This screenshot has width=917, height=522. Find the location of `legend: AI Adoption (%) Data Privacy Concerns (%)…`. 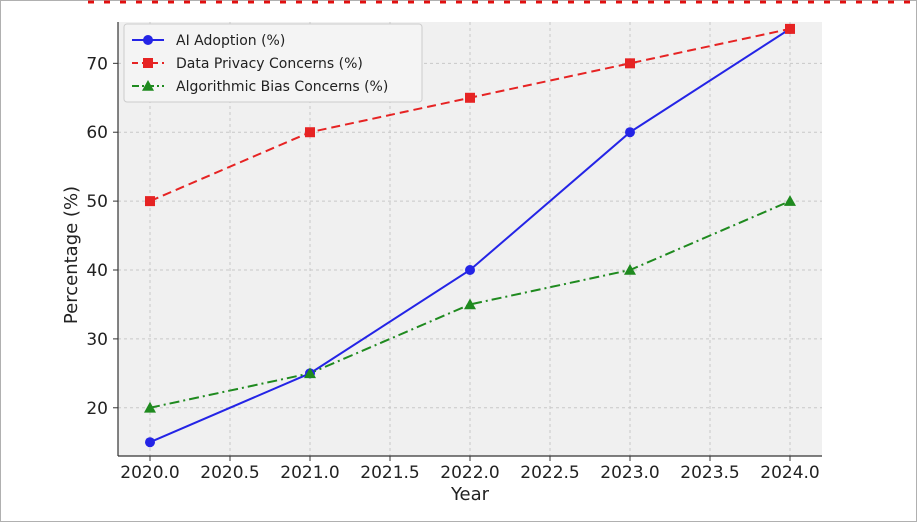

legend: AI Adoption (%) Data Privacy Concerns (%)… is located at coordinates (273, 63).